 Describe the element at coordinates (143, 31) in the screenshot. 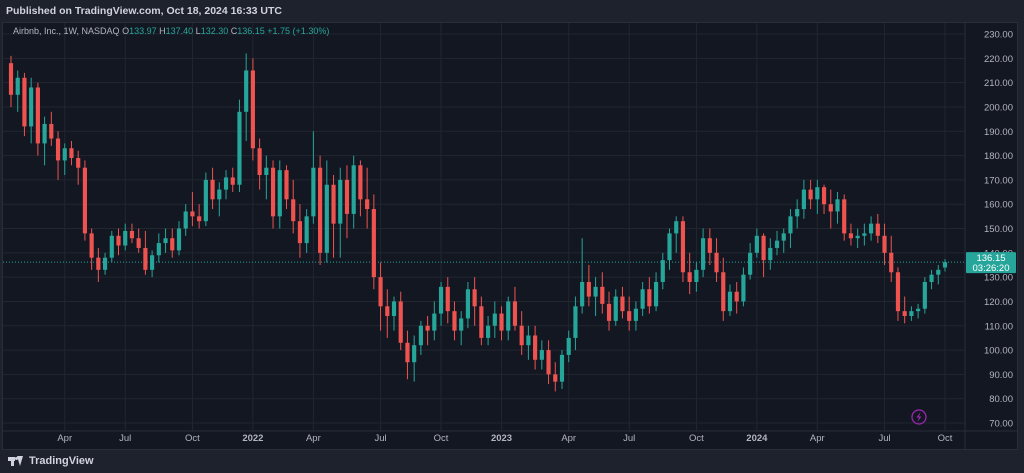

I see `open-value: 133.97` at that location.